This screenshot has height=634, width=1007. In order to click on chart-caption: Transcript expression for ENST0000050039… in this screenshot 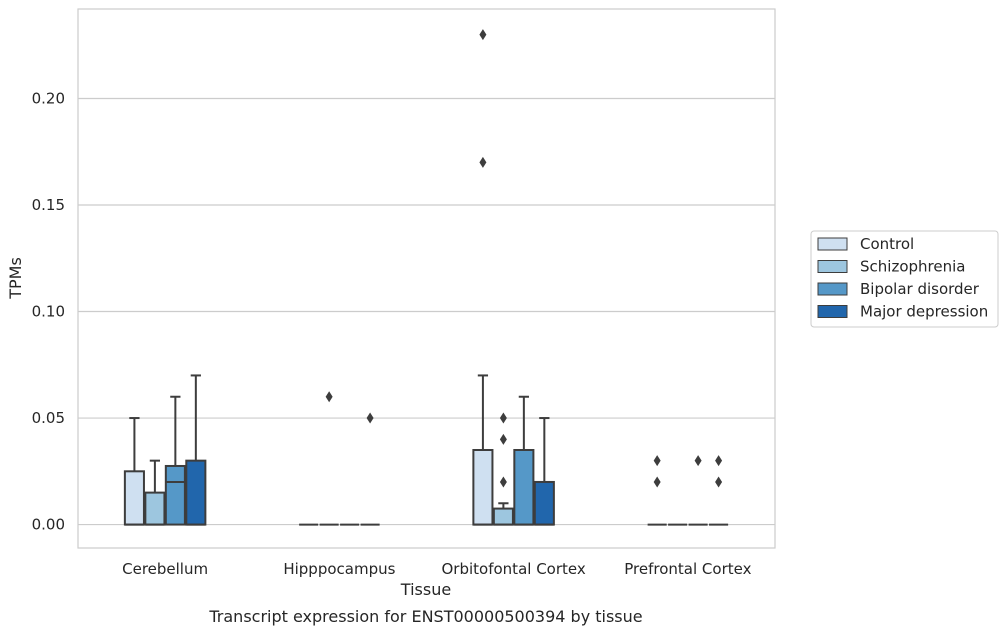, I will do `click(425, 616)`.